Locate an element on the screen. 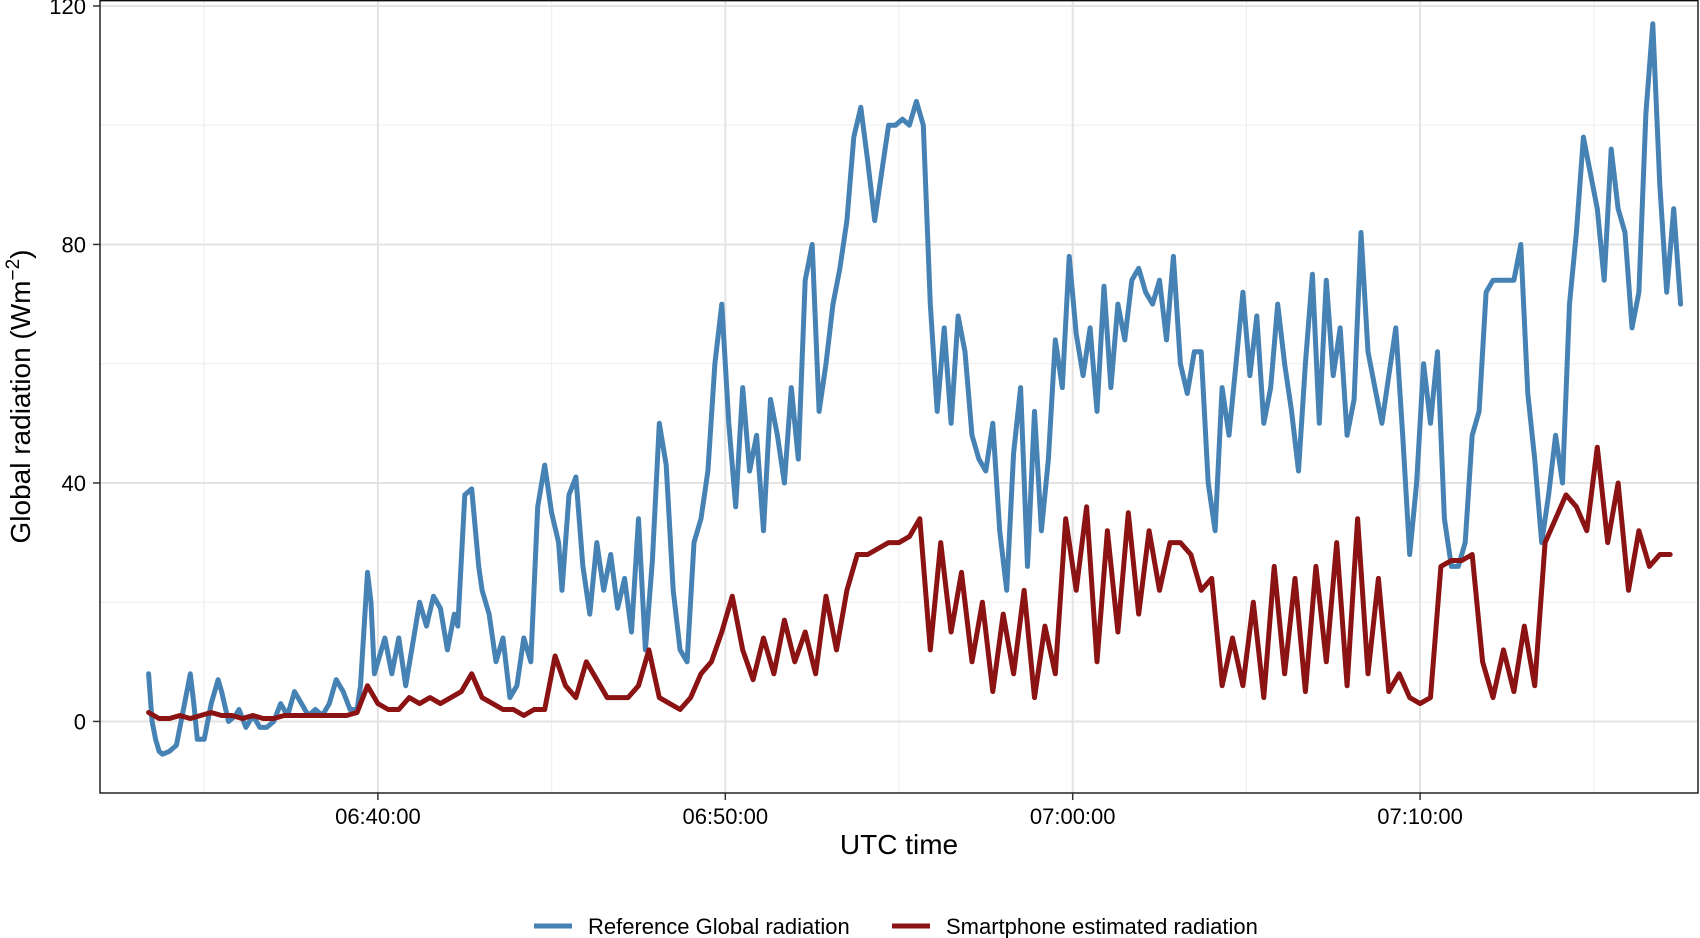 This screenshot has width=1700, height=938. y-axis-title-exponent: −2 is located at coordinates (13, 270).